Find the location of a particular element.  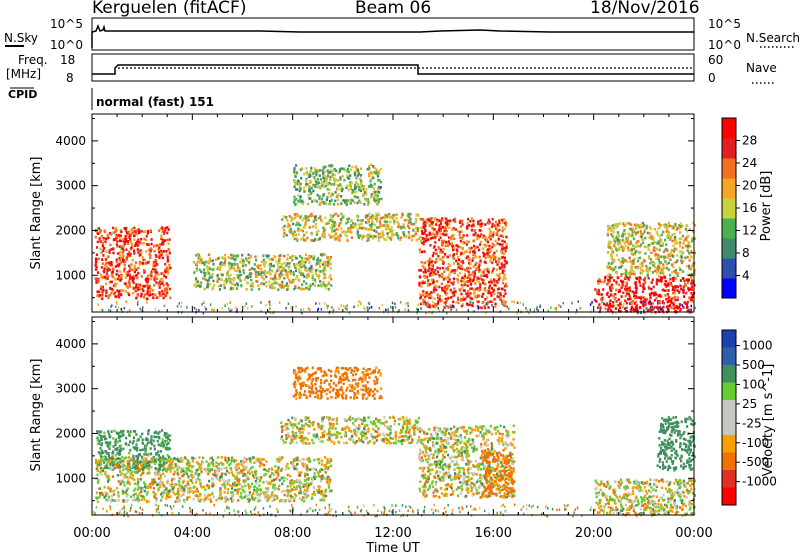

noise-sky-series is located at coordinates (392, 35).